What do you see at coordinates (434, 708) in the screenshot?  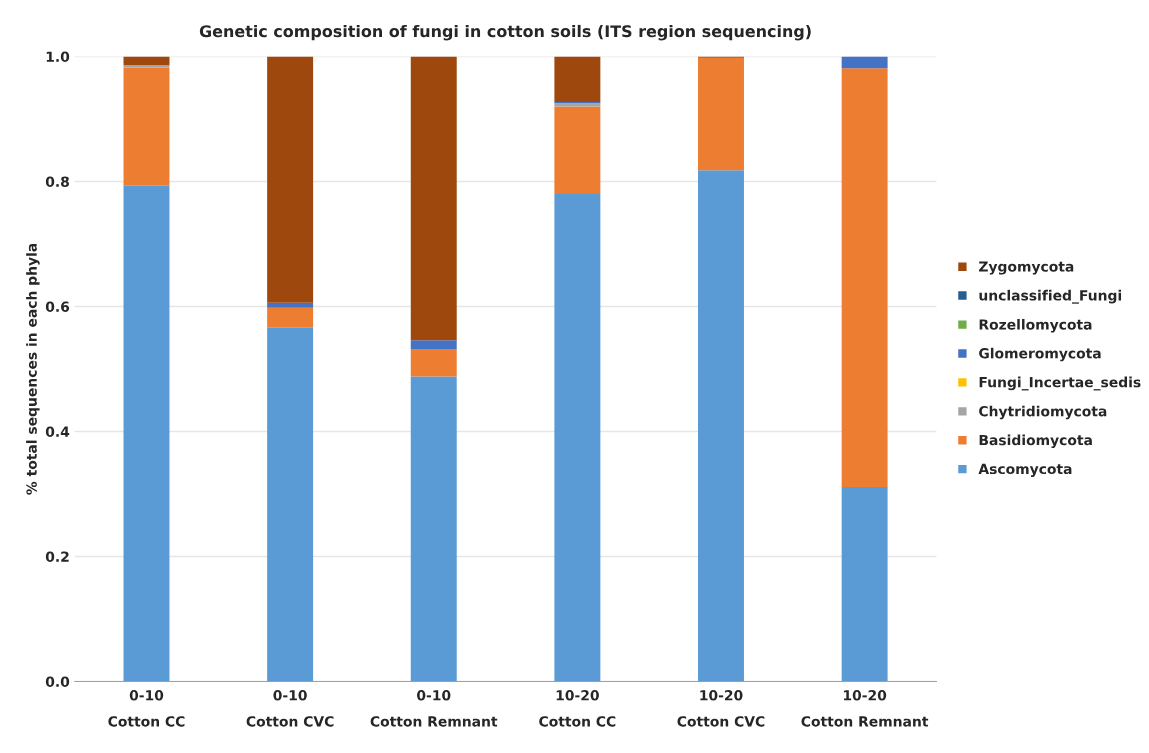 I see `x-tick-label: 0-10 Cotton Remnant` at bounding box center [434, 708].